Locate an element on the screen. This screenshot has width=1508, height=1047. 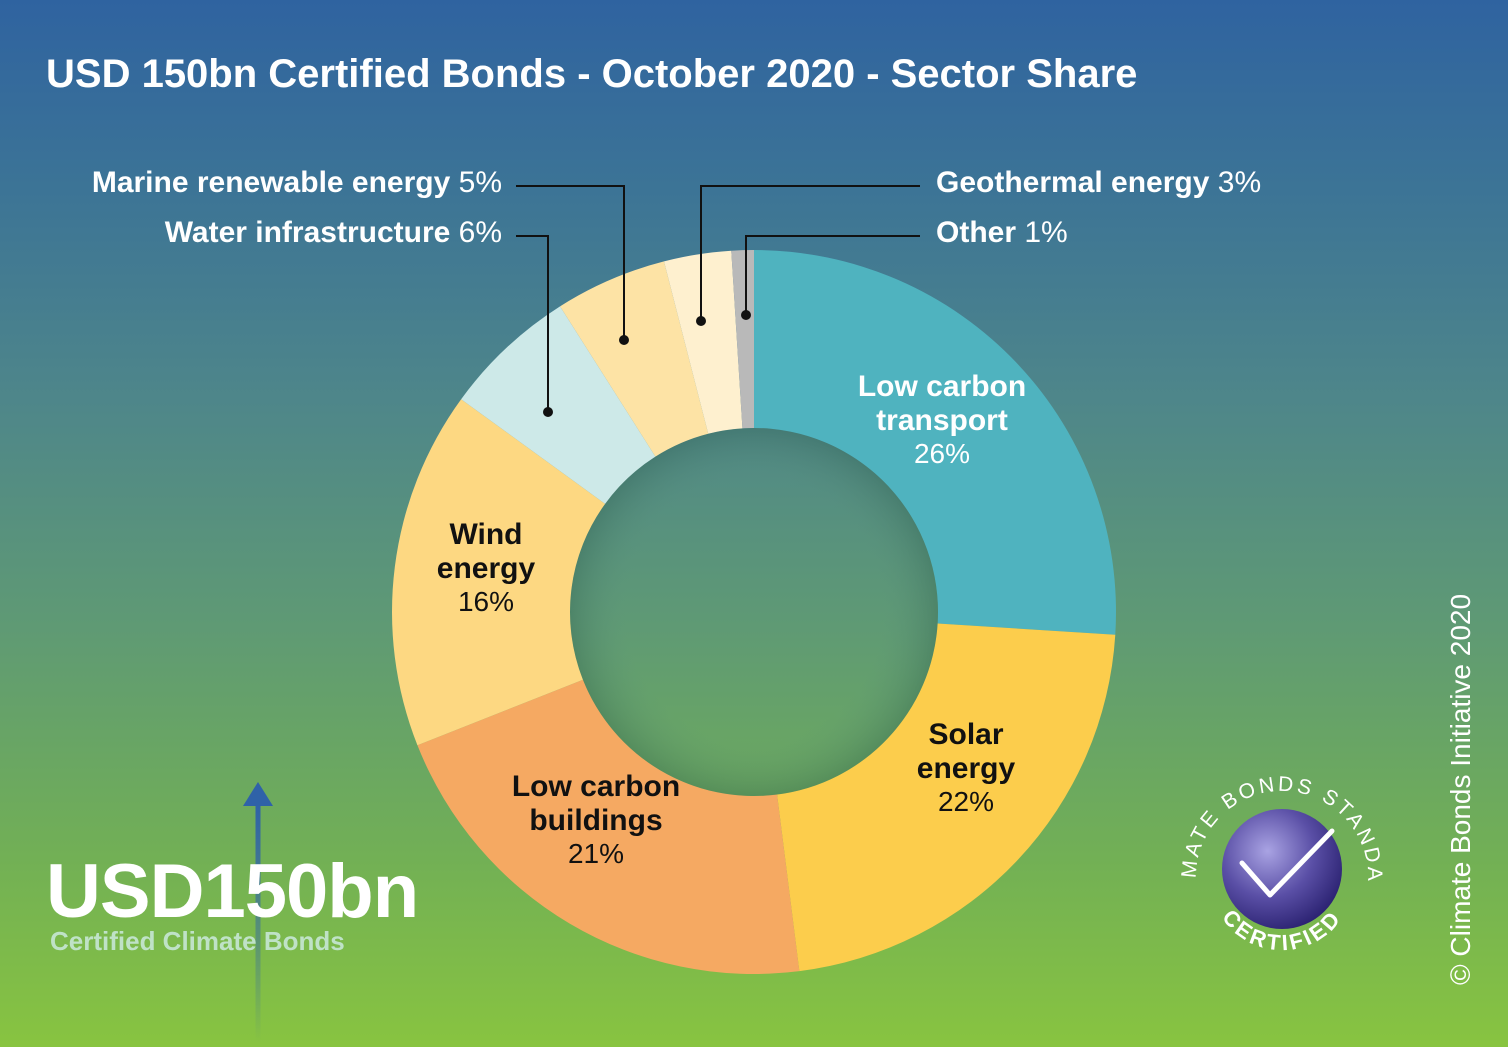
donut-hole-shade is located at coordinates (754, 612).